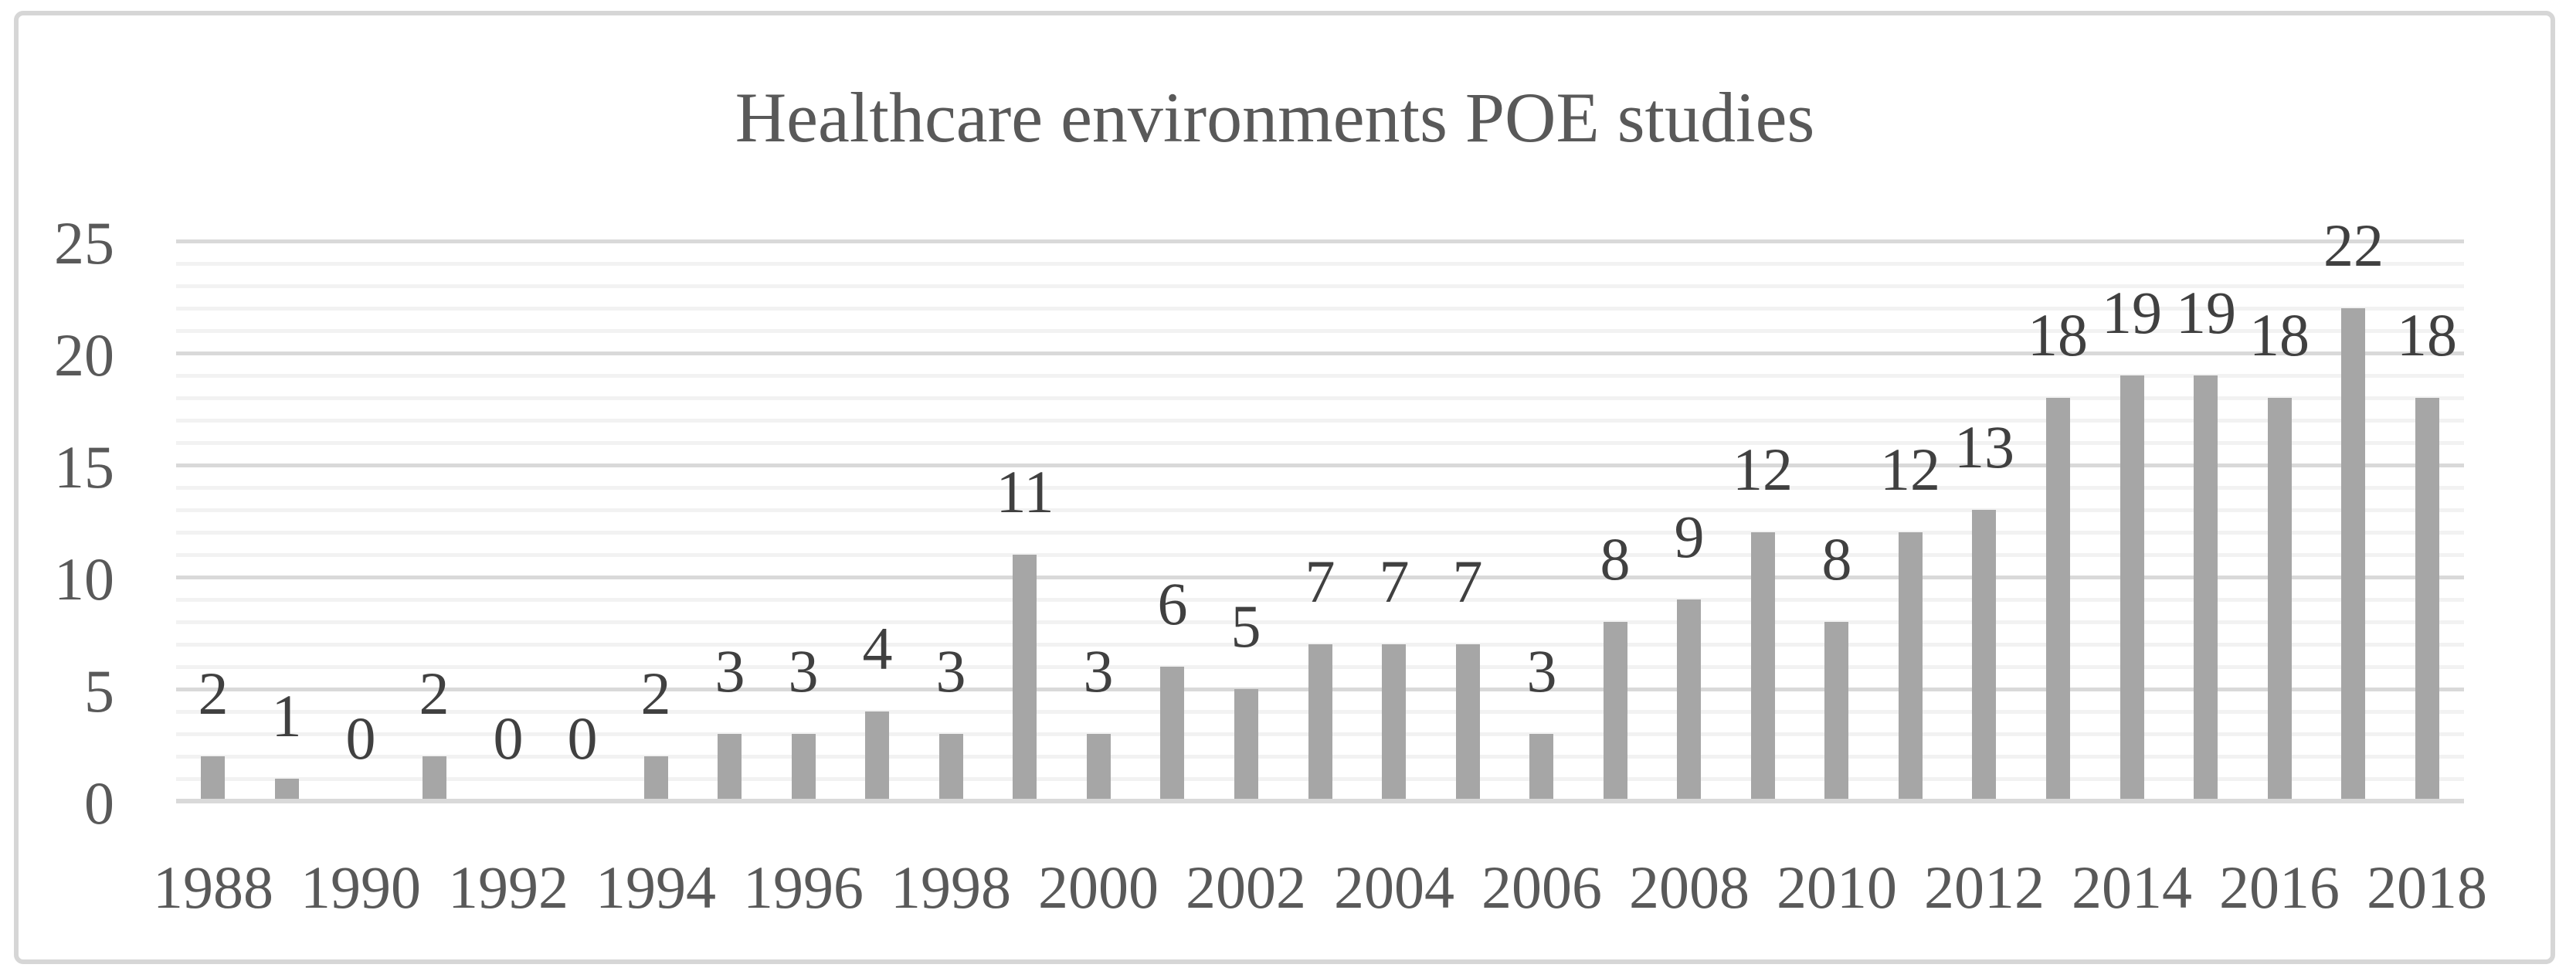 The height and width of the screenshot is (978, 2576). Describe the element at coordinates (1984, 447) in the screenshot. I see `bar-value-label: 13` at that location.